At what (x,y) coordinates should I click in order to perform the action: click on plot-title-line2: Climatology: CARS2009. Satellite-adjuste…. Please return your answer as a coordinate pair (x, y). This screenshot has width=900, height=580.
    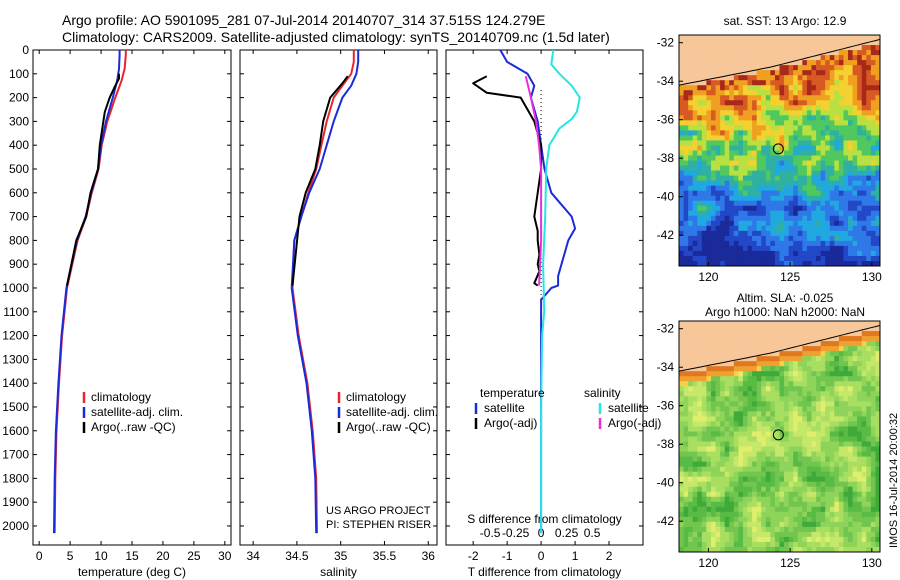
    Looking at the image, I should click on (336, 37).